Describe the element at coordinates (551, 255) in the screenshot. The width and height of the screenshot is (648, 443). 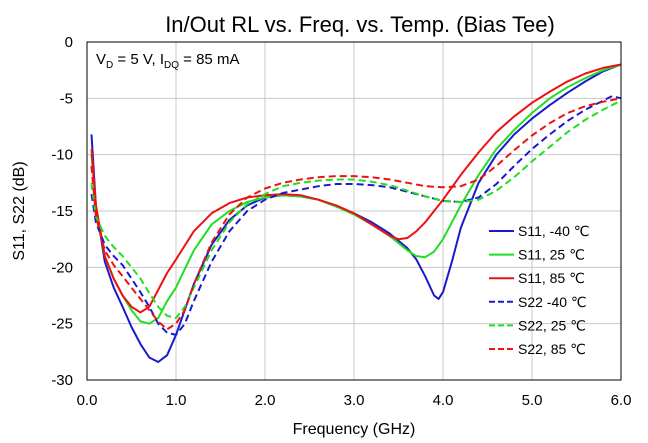
I see `legend-label: S11, 25 ℃` at that location.